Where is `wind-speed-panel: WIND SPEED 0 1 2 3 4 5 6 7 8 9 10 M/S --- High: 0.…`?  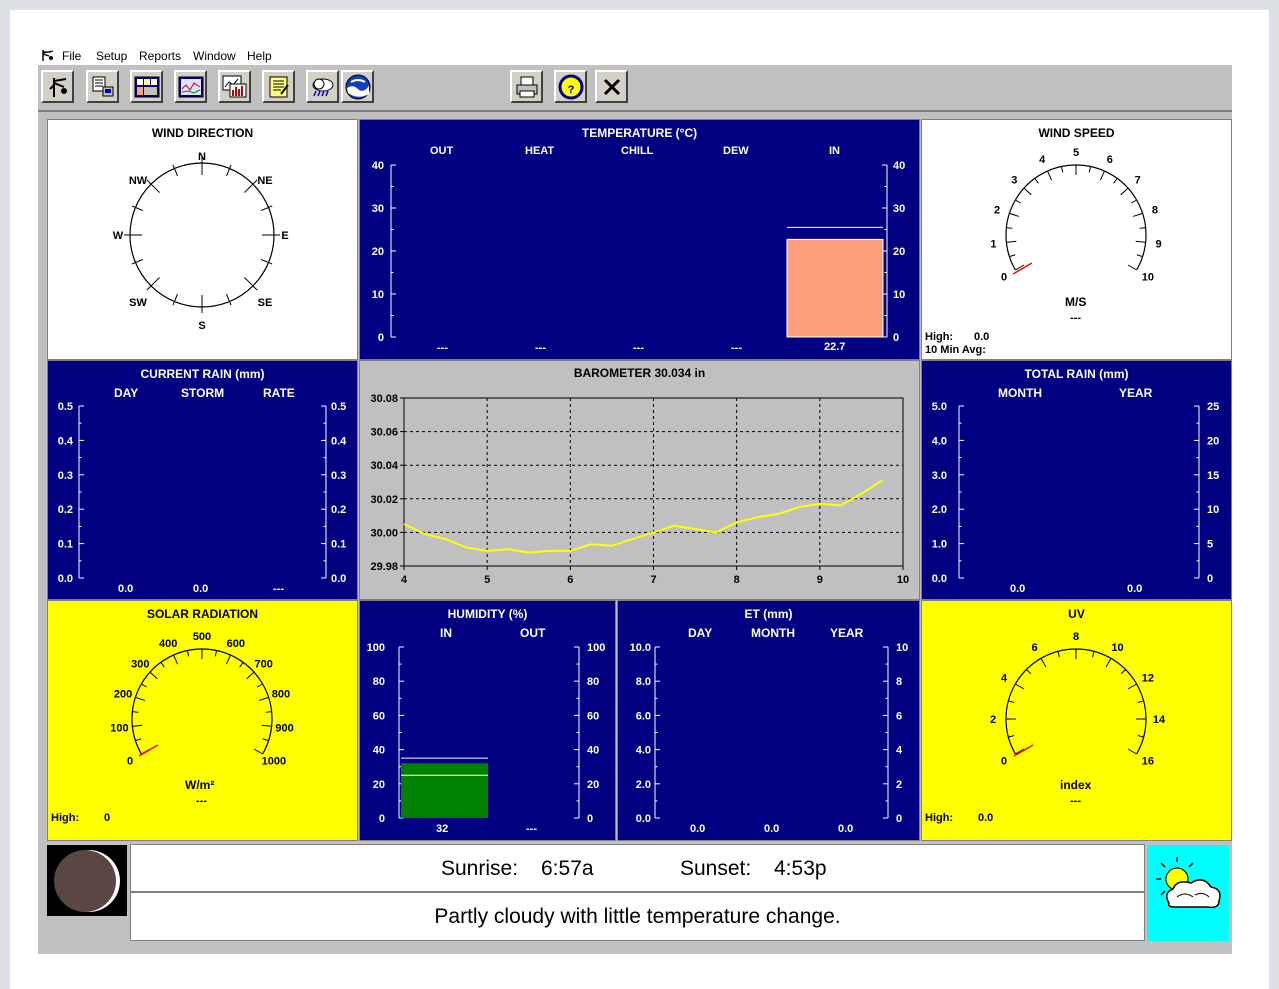
wind-speed-panel: WIND SPEED 0 1 2 3 4 5 6 7 8 9 10 M/S --- High: 0.… is located at coordinates (1076, 239).